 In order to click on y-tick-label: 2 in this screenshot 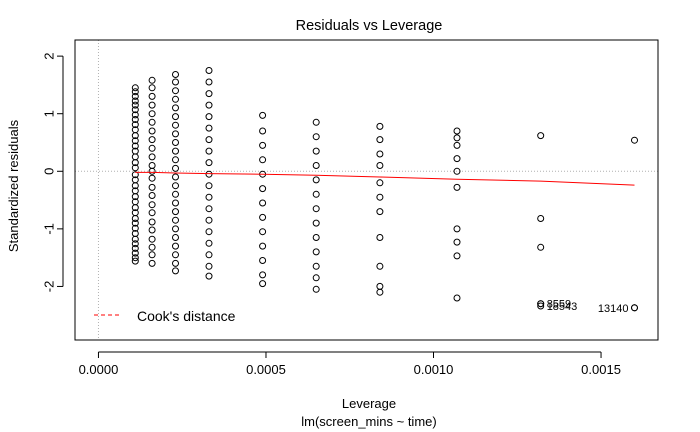, I will do `click(49, 56)`.